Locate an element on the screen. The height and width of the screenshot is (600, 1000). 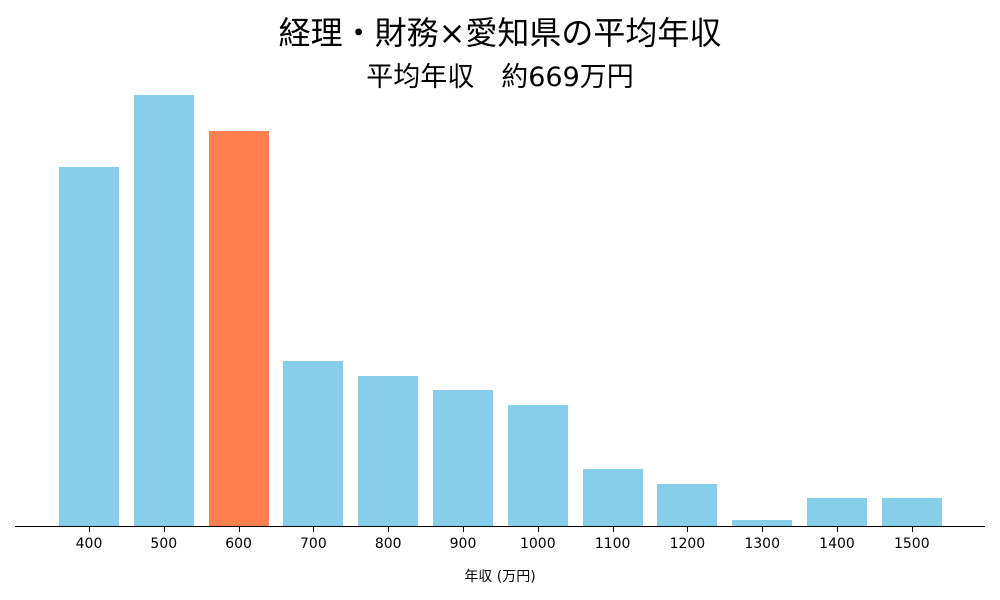
chart-subtitle: 平均年収 約669万円 is located at coordinates (500, 77).